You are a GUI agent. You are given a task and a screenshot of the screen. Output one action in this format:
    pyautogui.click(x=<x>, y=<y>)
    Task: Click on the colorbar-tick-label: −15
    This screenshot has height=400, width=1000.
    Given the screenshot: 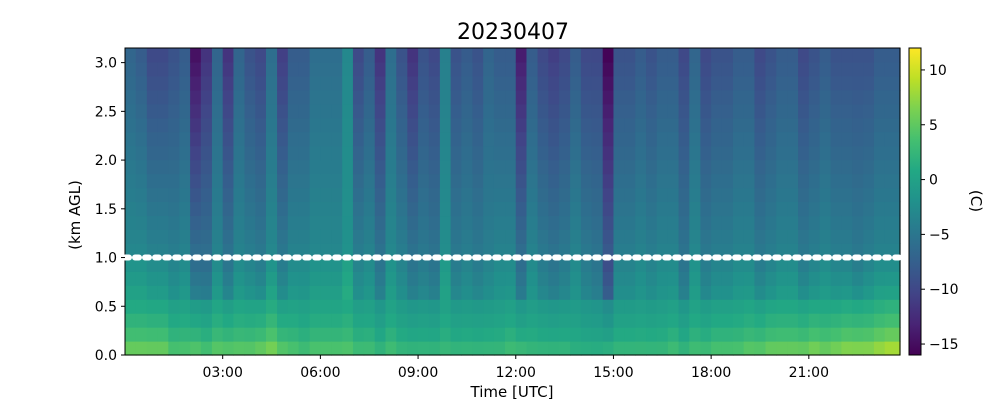 What is the action you would take?
    pyautogui.click(x=944, y=345)
    